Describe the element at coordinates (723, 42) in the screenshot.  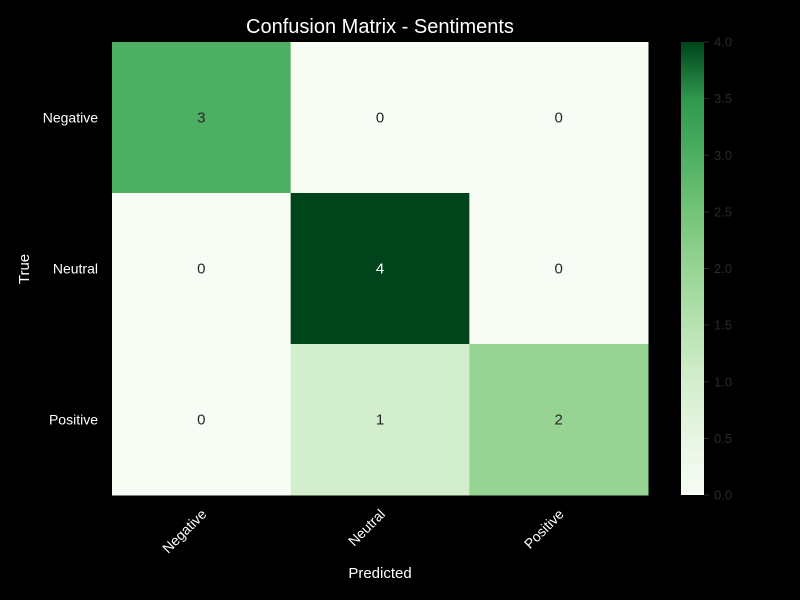
I see `colorbar-tick-label-8: 4.0` at that location.